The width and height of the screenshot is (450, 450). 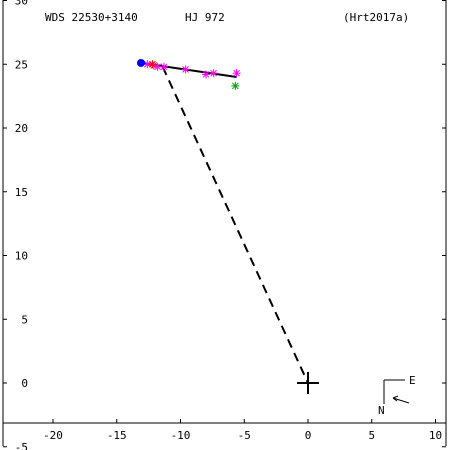 I want to click on wds-label: WDS 22530+3140, so click(x=91, y=17).